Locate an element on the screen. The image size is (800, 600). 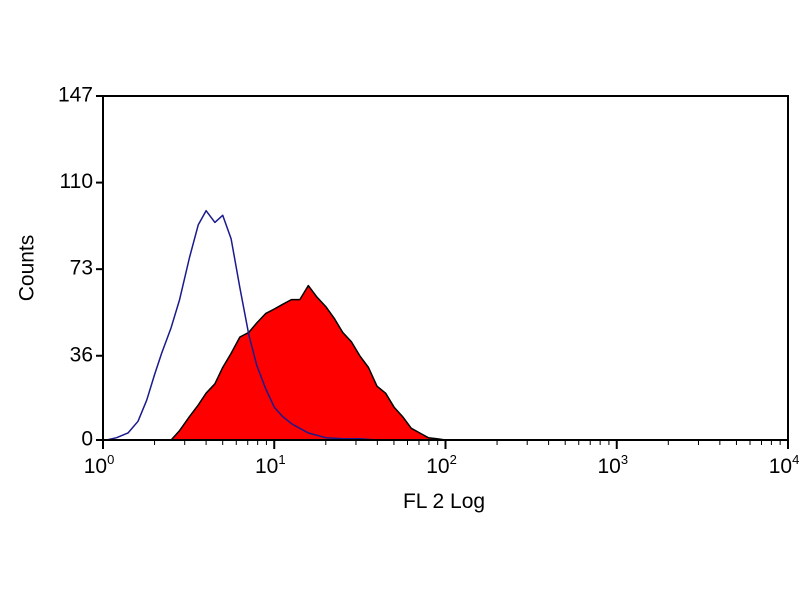
x-tick-exponent: 3 is located at coordinates (624, 459).